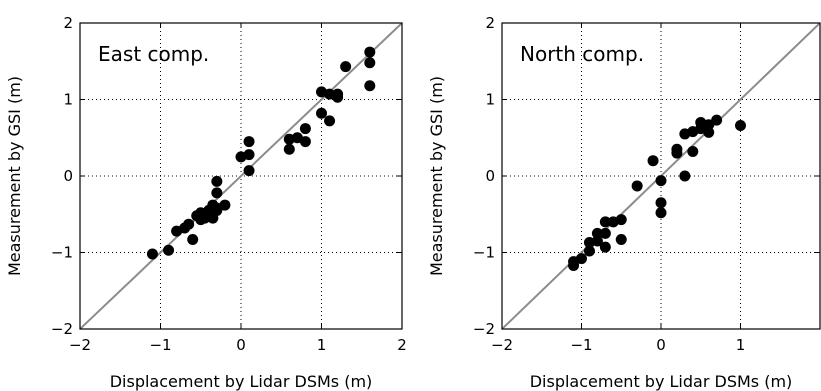 This screenshot has height=391, width=821. What do you see at coordinates (582, 54) in the screenshot?
I see `panel-annotation: North comp.` at bounding box center [582, 54].